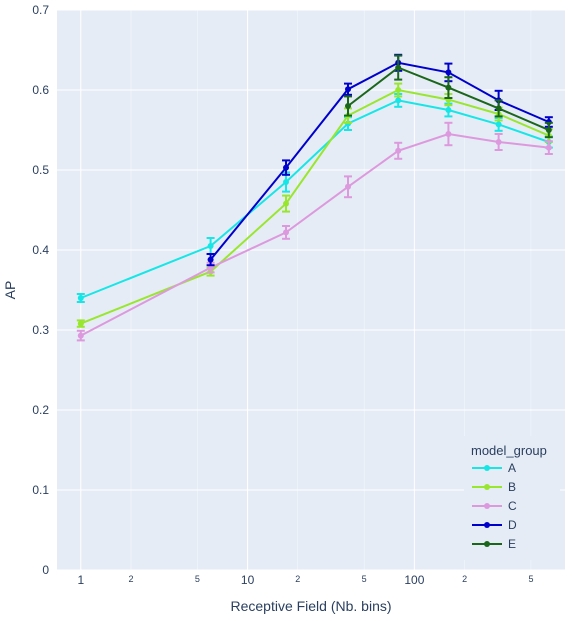 The height and width of the screenshot is (621, 577). What do you see at coordinates (512, 487) in the screenshot?
I see `legend-label: B` at bounding box center [512, 487].